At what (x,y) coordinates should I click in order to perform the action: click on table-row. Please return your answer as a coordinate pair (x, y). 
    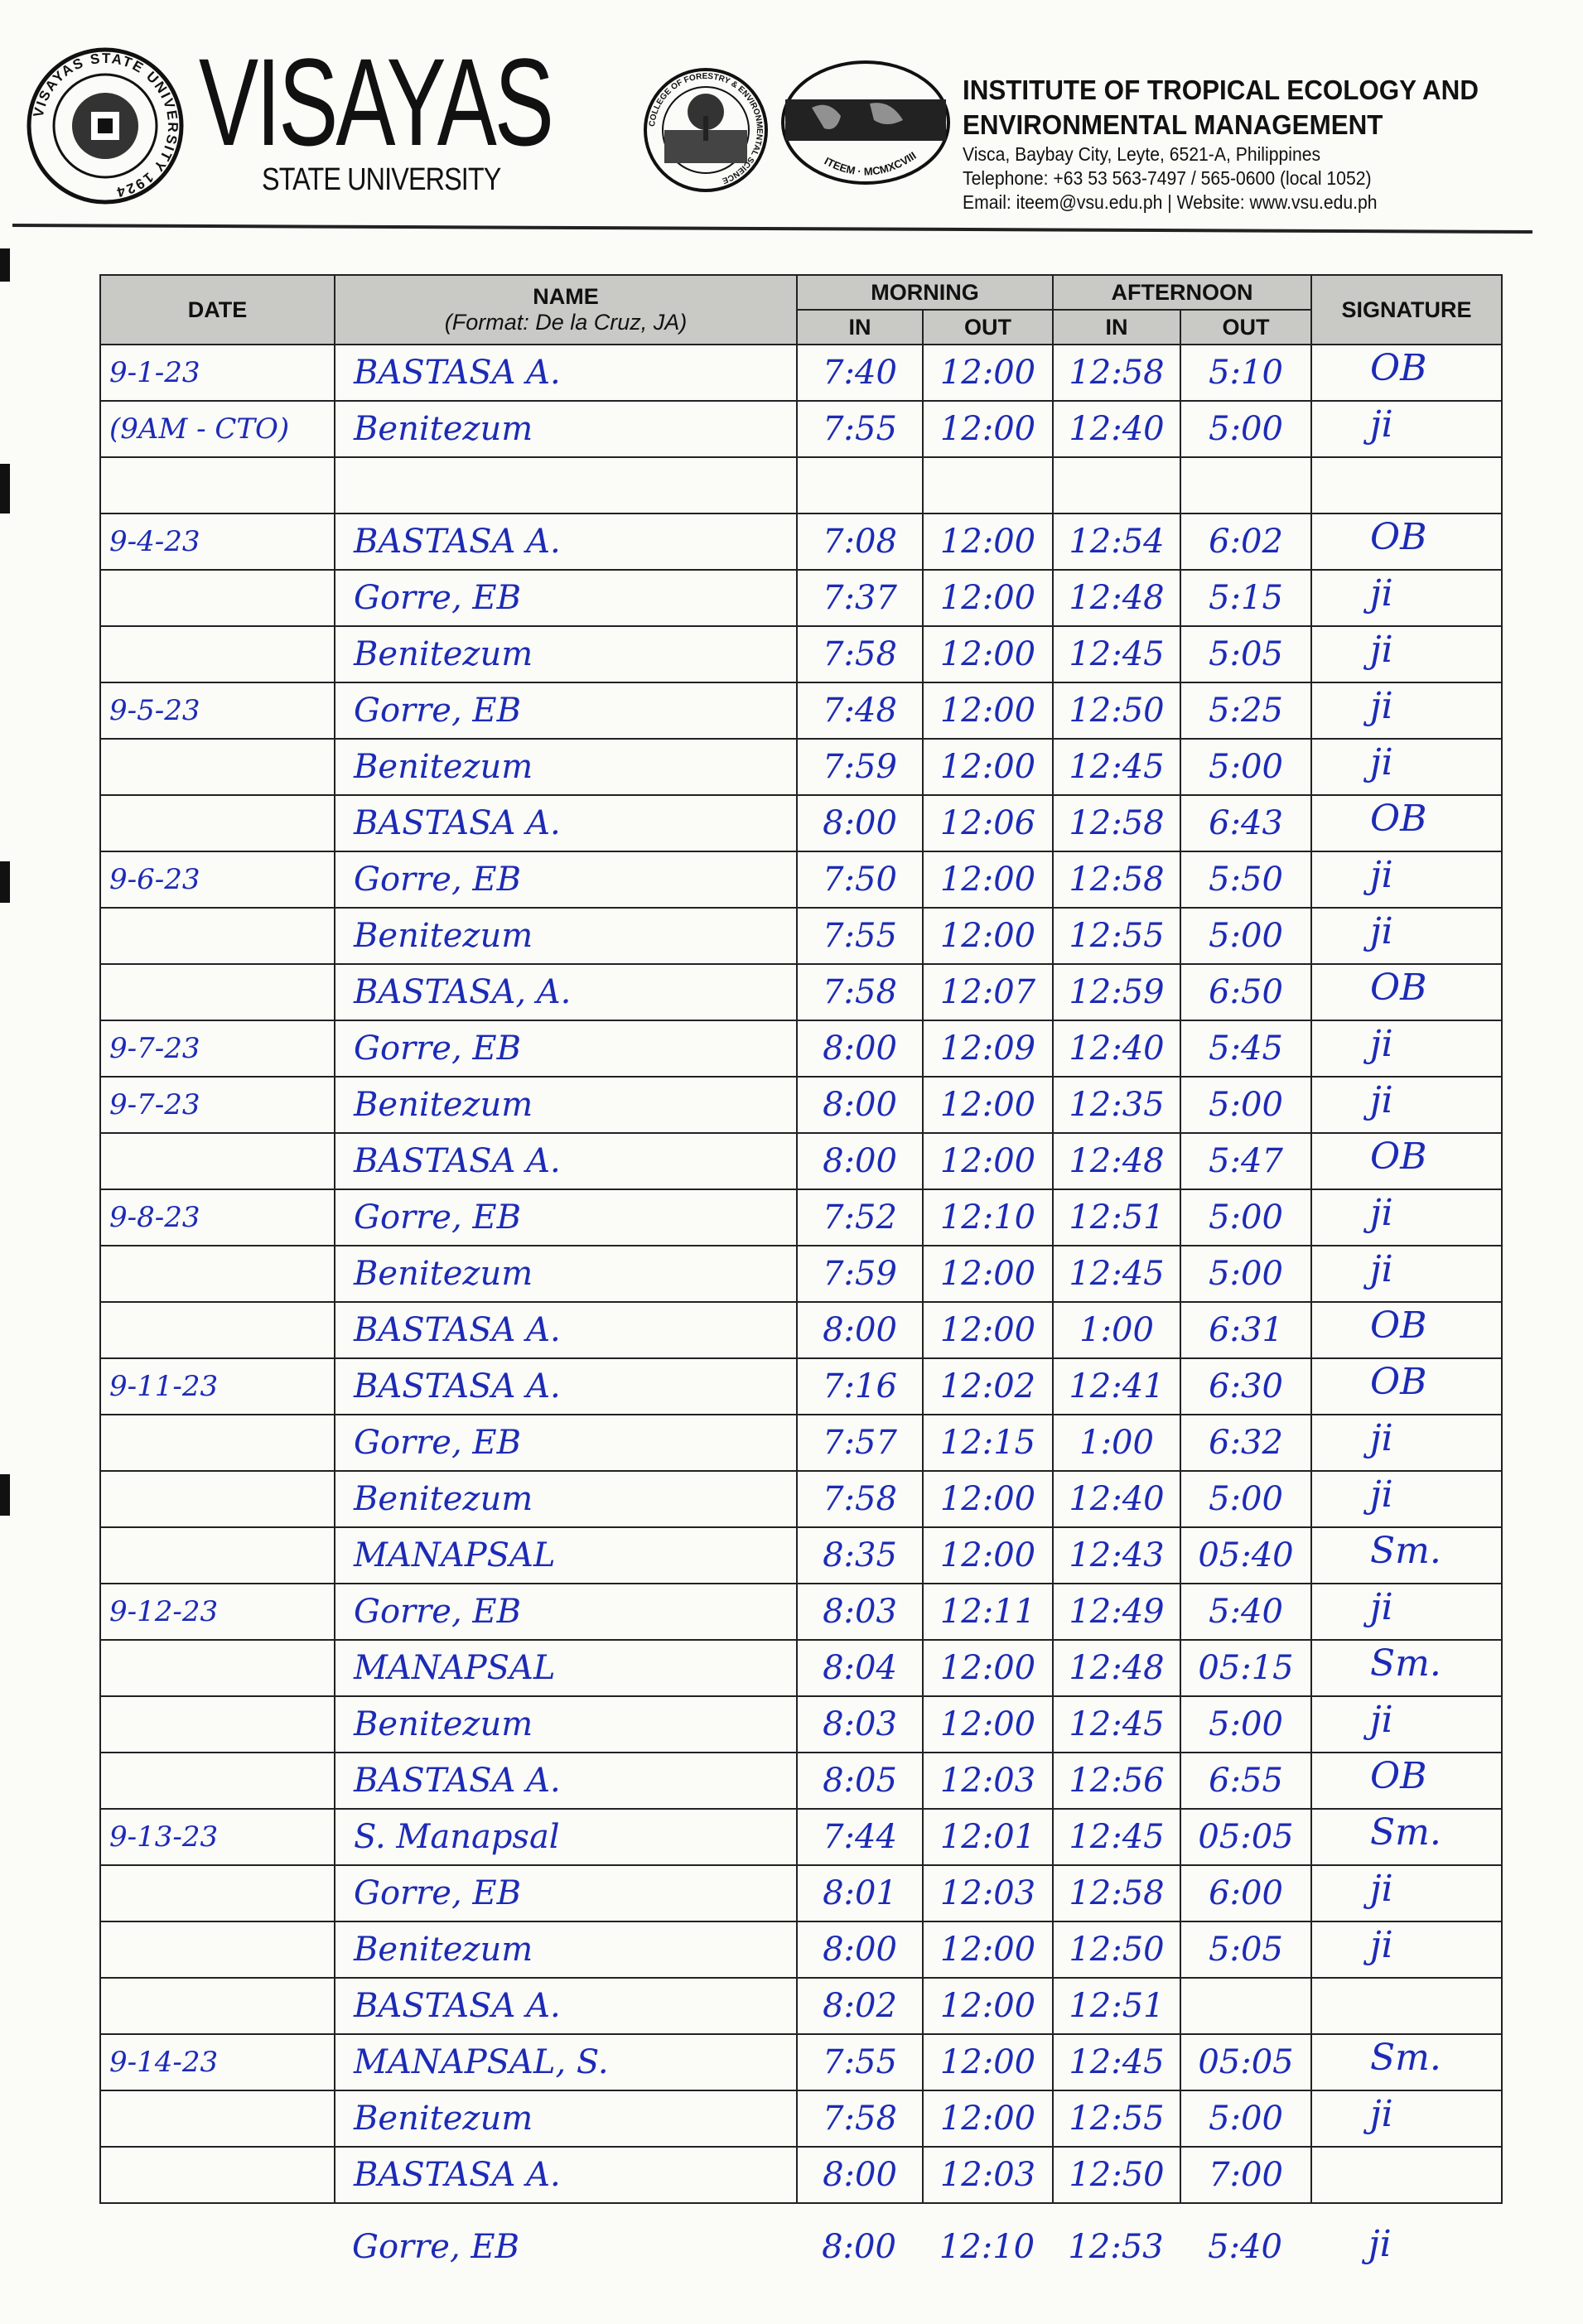
    Looking at the image, I should click on (801, 485).